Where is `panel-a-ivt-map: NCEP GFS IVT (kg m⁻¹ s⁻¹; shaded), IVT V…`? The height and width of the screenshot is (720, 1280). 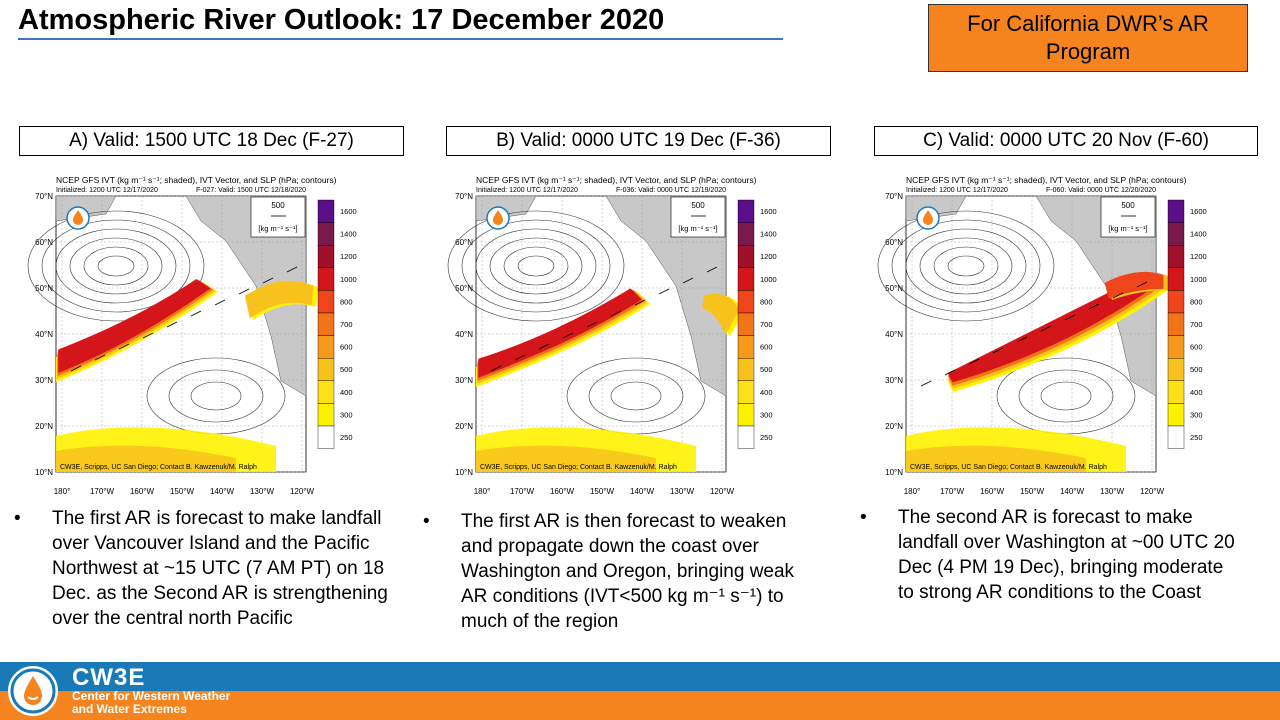
panel-a-ivt-map: NCEP GFS IVT (kg m⁻¹ s⁻¹; shaded), IVT V… is located at coordinates (192, 335).